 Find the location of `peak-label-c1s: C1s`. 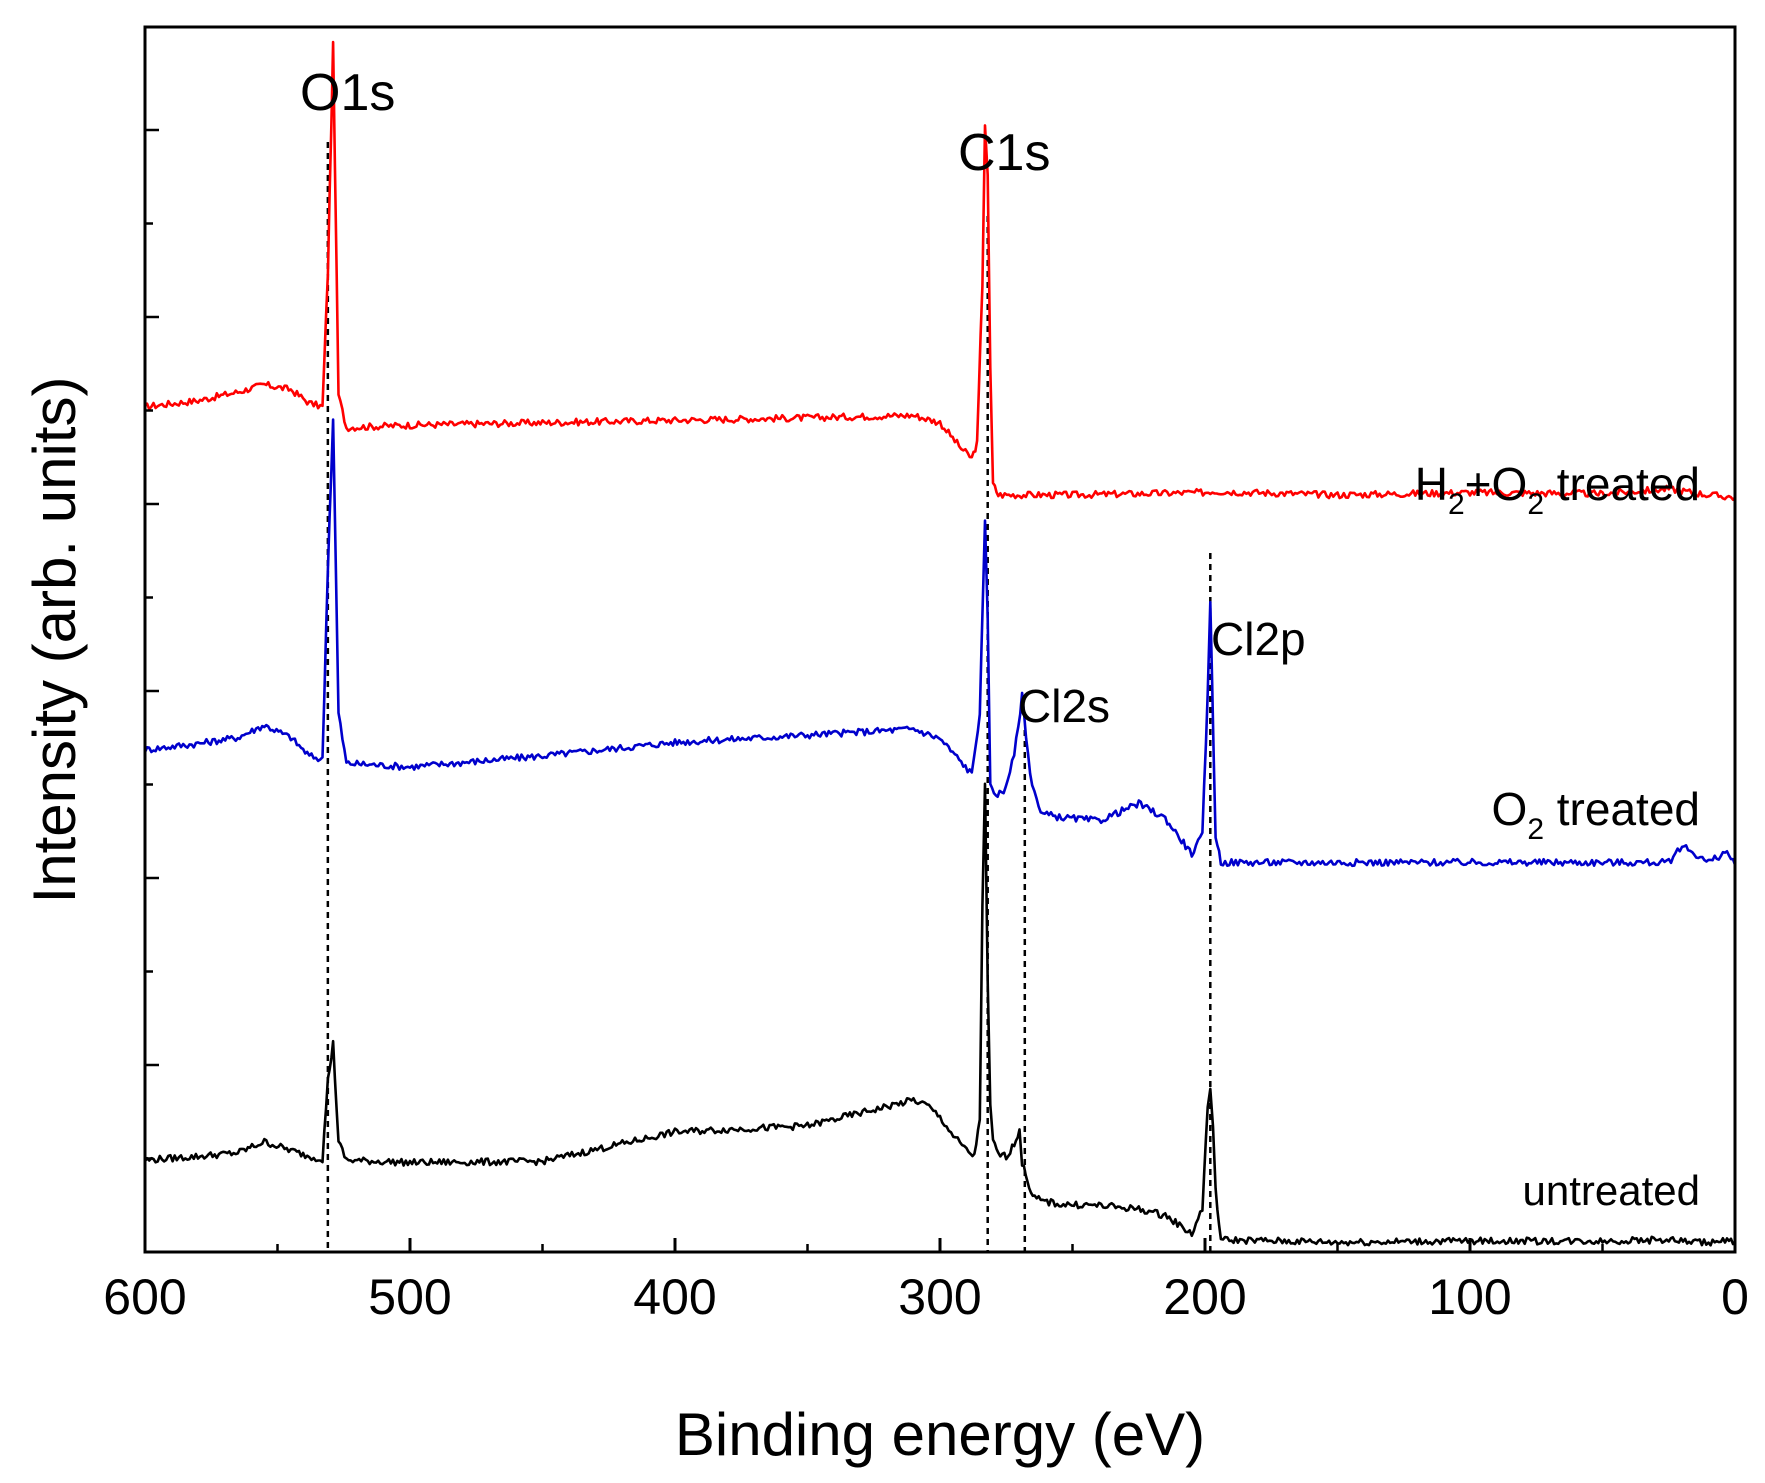

peak-label-c1s: C1s is located at coordinates (1004, 153).